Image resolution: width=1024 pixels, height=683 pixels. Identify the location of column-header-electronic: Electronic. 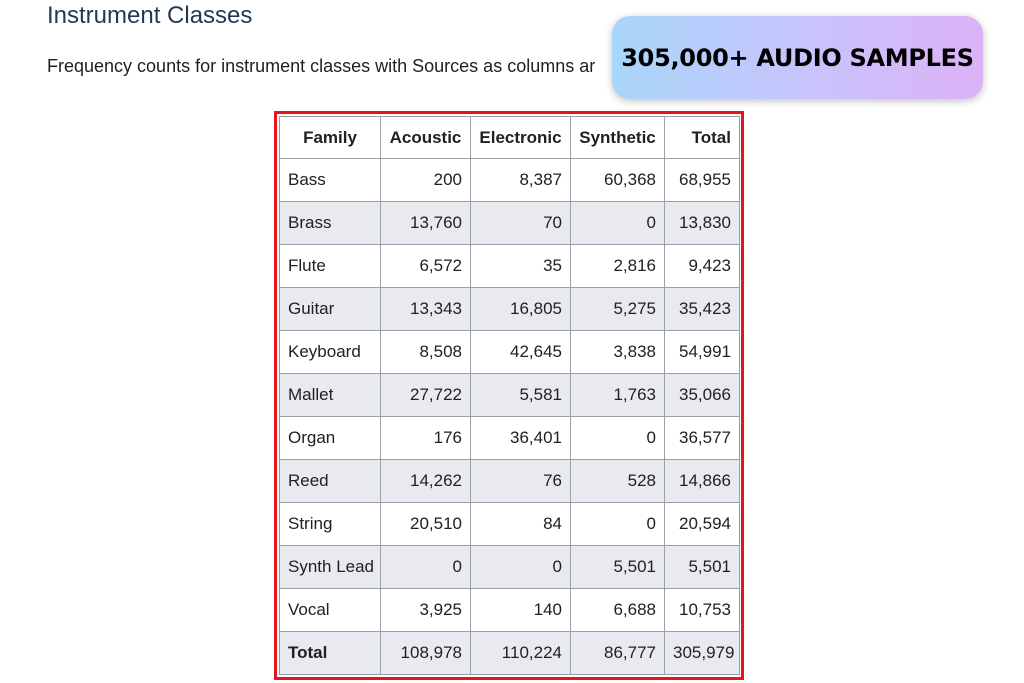
(520, 137).